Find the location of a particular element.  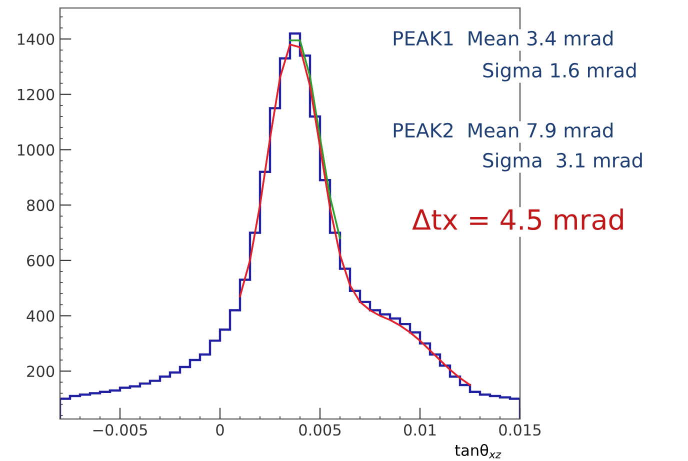

annotation: Sigma 1.6 mrad is located at coordinates (559, 72).